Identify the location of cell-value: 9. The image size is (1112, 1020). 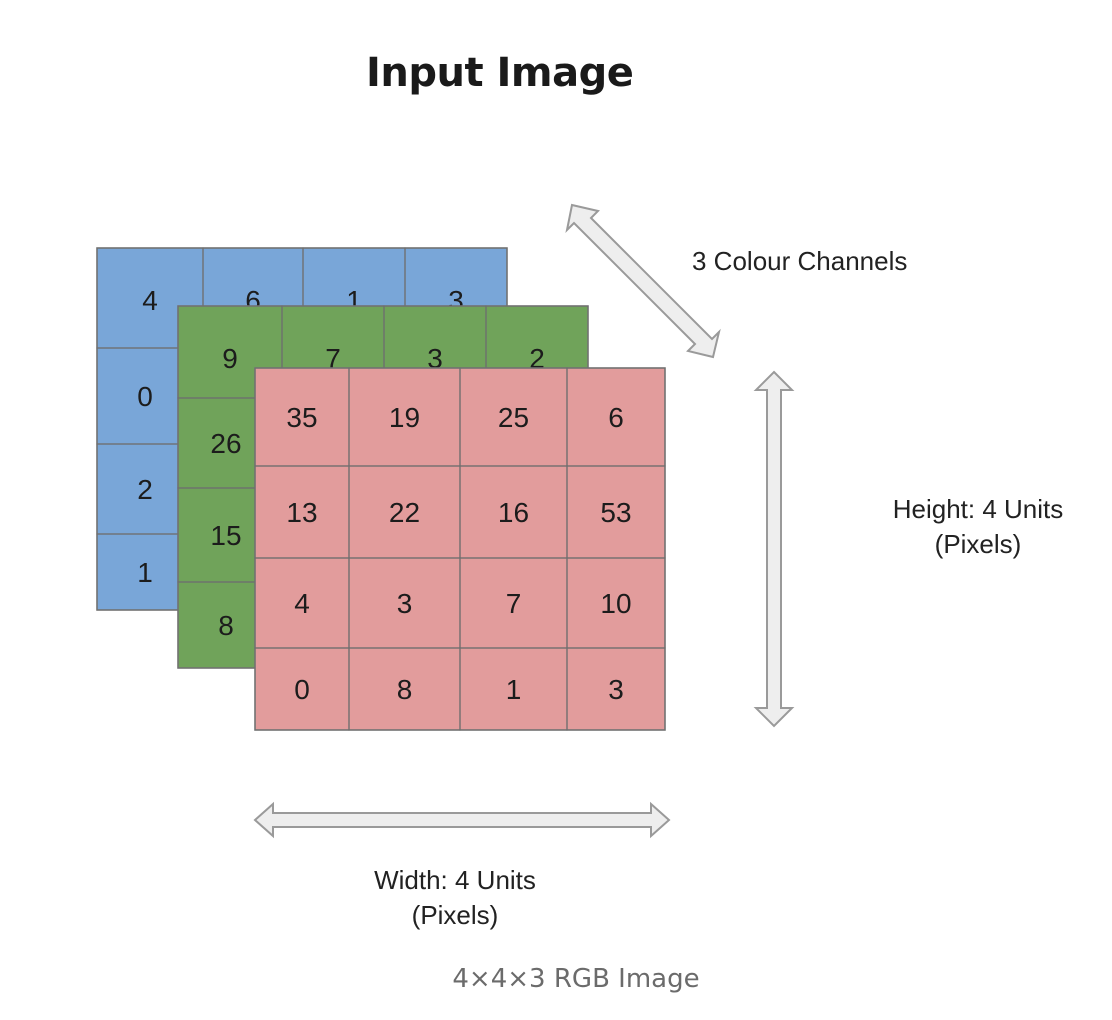
(230, 358).